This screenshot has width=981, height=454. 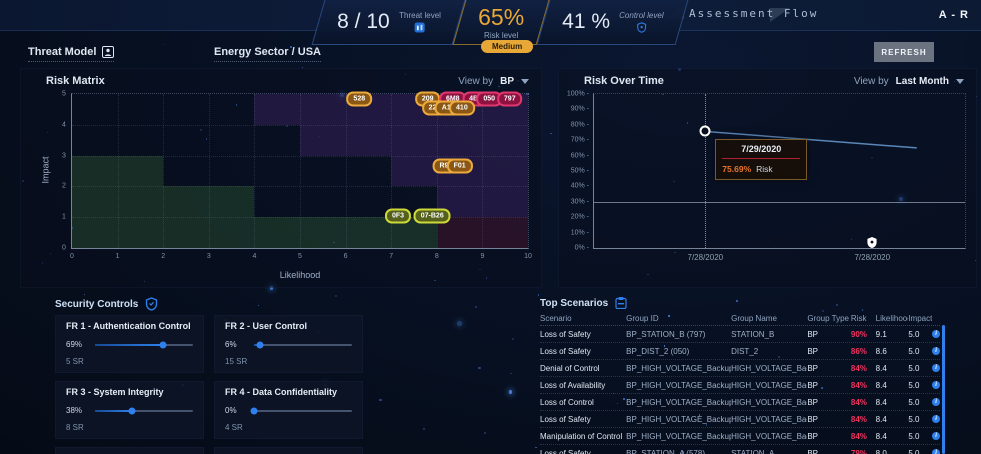 I want to click on user-initials: A - R, so click(x=953, y=15).